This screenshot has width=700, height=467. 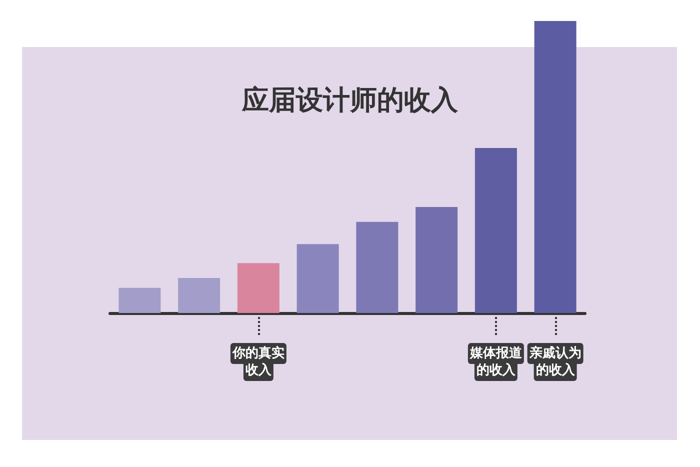 I want to click on x-tick-label: 亲戚认为的收入, so click(x=555, y=361).